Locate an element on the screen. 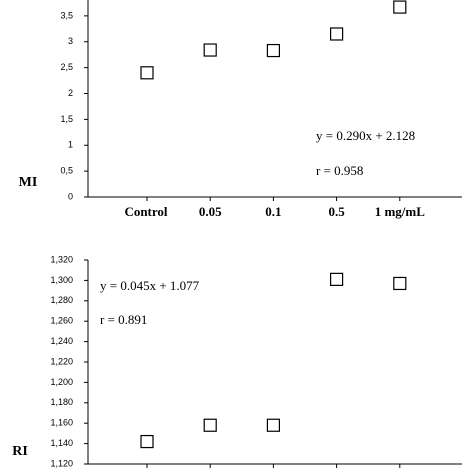  y-tick-label: 1,320 is located at coordinates (61, 259).